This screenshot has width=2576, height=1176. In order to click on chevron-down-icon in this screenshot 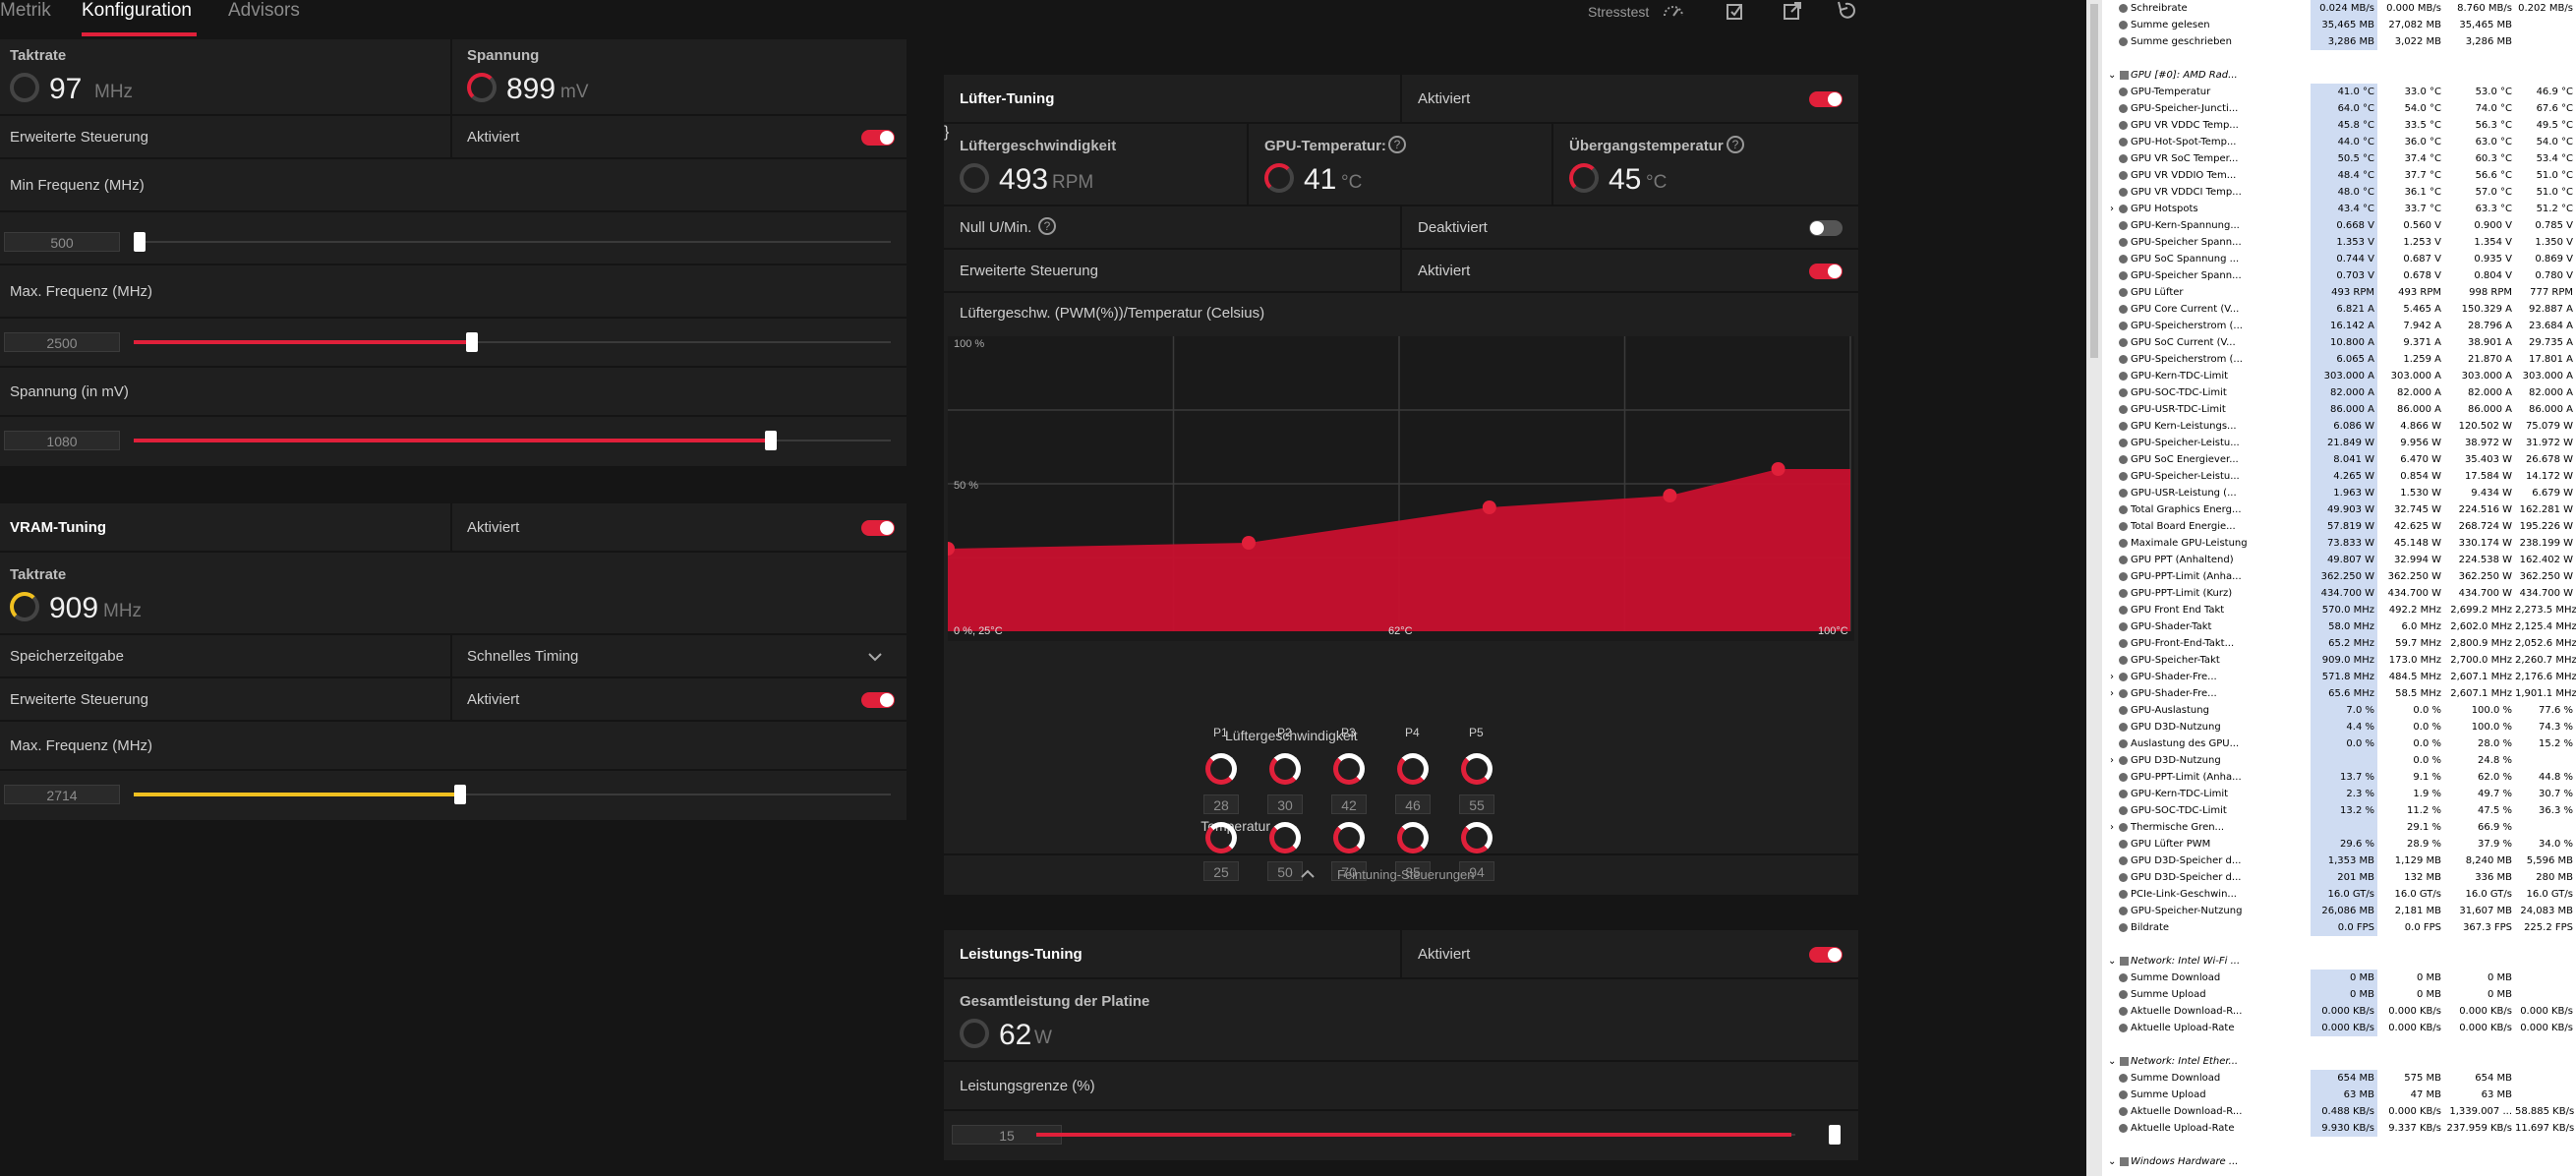, I will do `click(875, 657)`.